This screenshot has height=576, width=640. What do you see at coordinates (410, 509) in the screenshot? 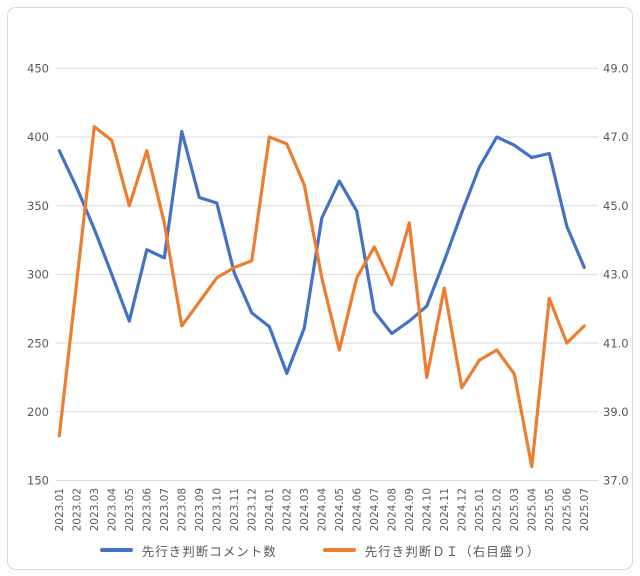
I see `x-axis-tick-label: 2024.09` at bounding box center [410, 509].